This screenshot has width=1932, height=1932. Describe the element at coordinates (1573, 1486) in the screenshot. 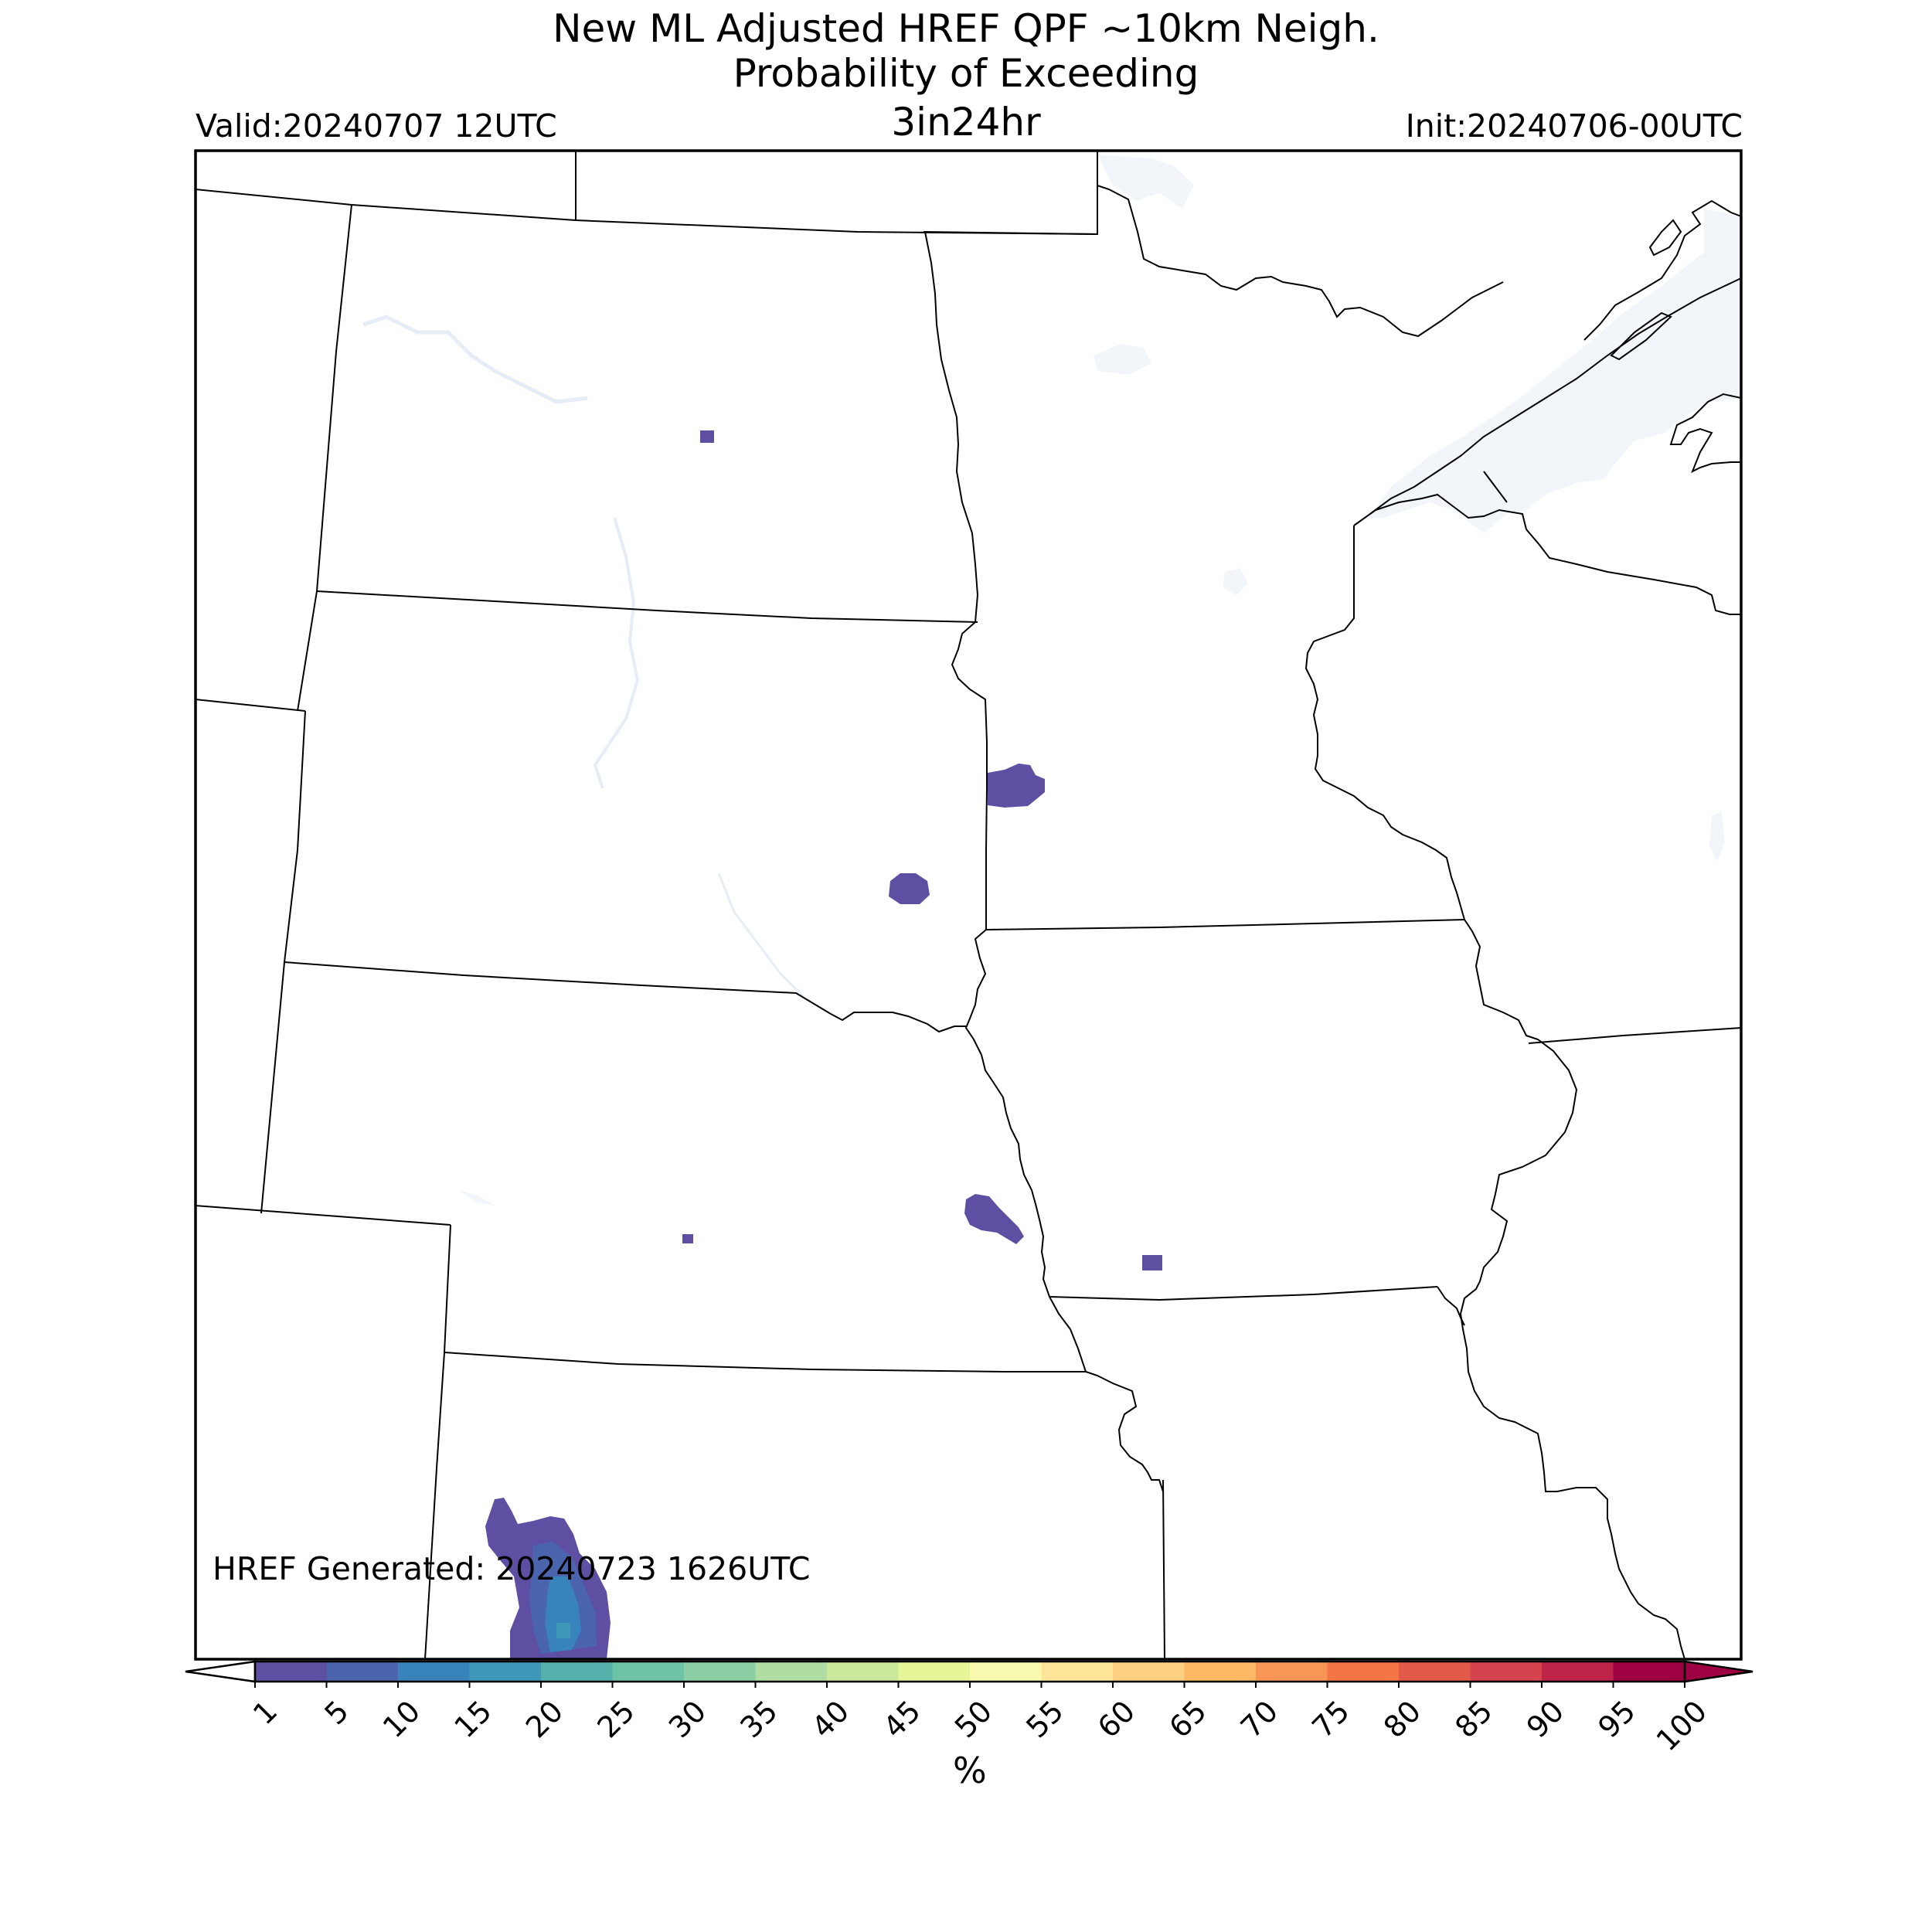

I see `mississippi-mo-il` at that location.